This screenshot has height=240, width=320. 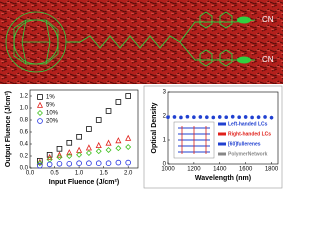 What do you see at coordinates (165, 165) in the screenshot?
I see `y-tick-label: 0` at bounding box center [165, 165].